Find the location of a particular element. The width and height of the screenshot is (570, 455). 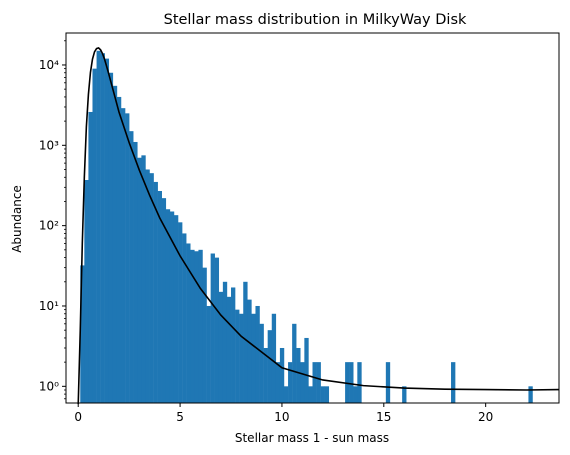

x-tick-label: 5 is located at coordinates (180, 417).